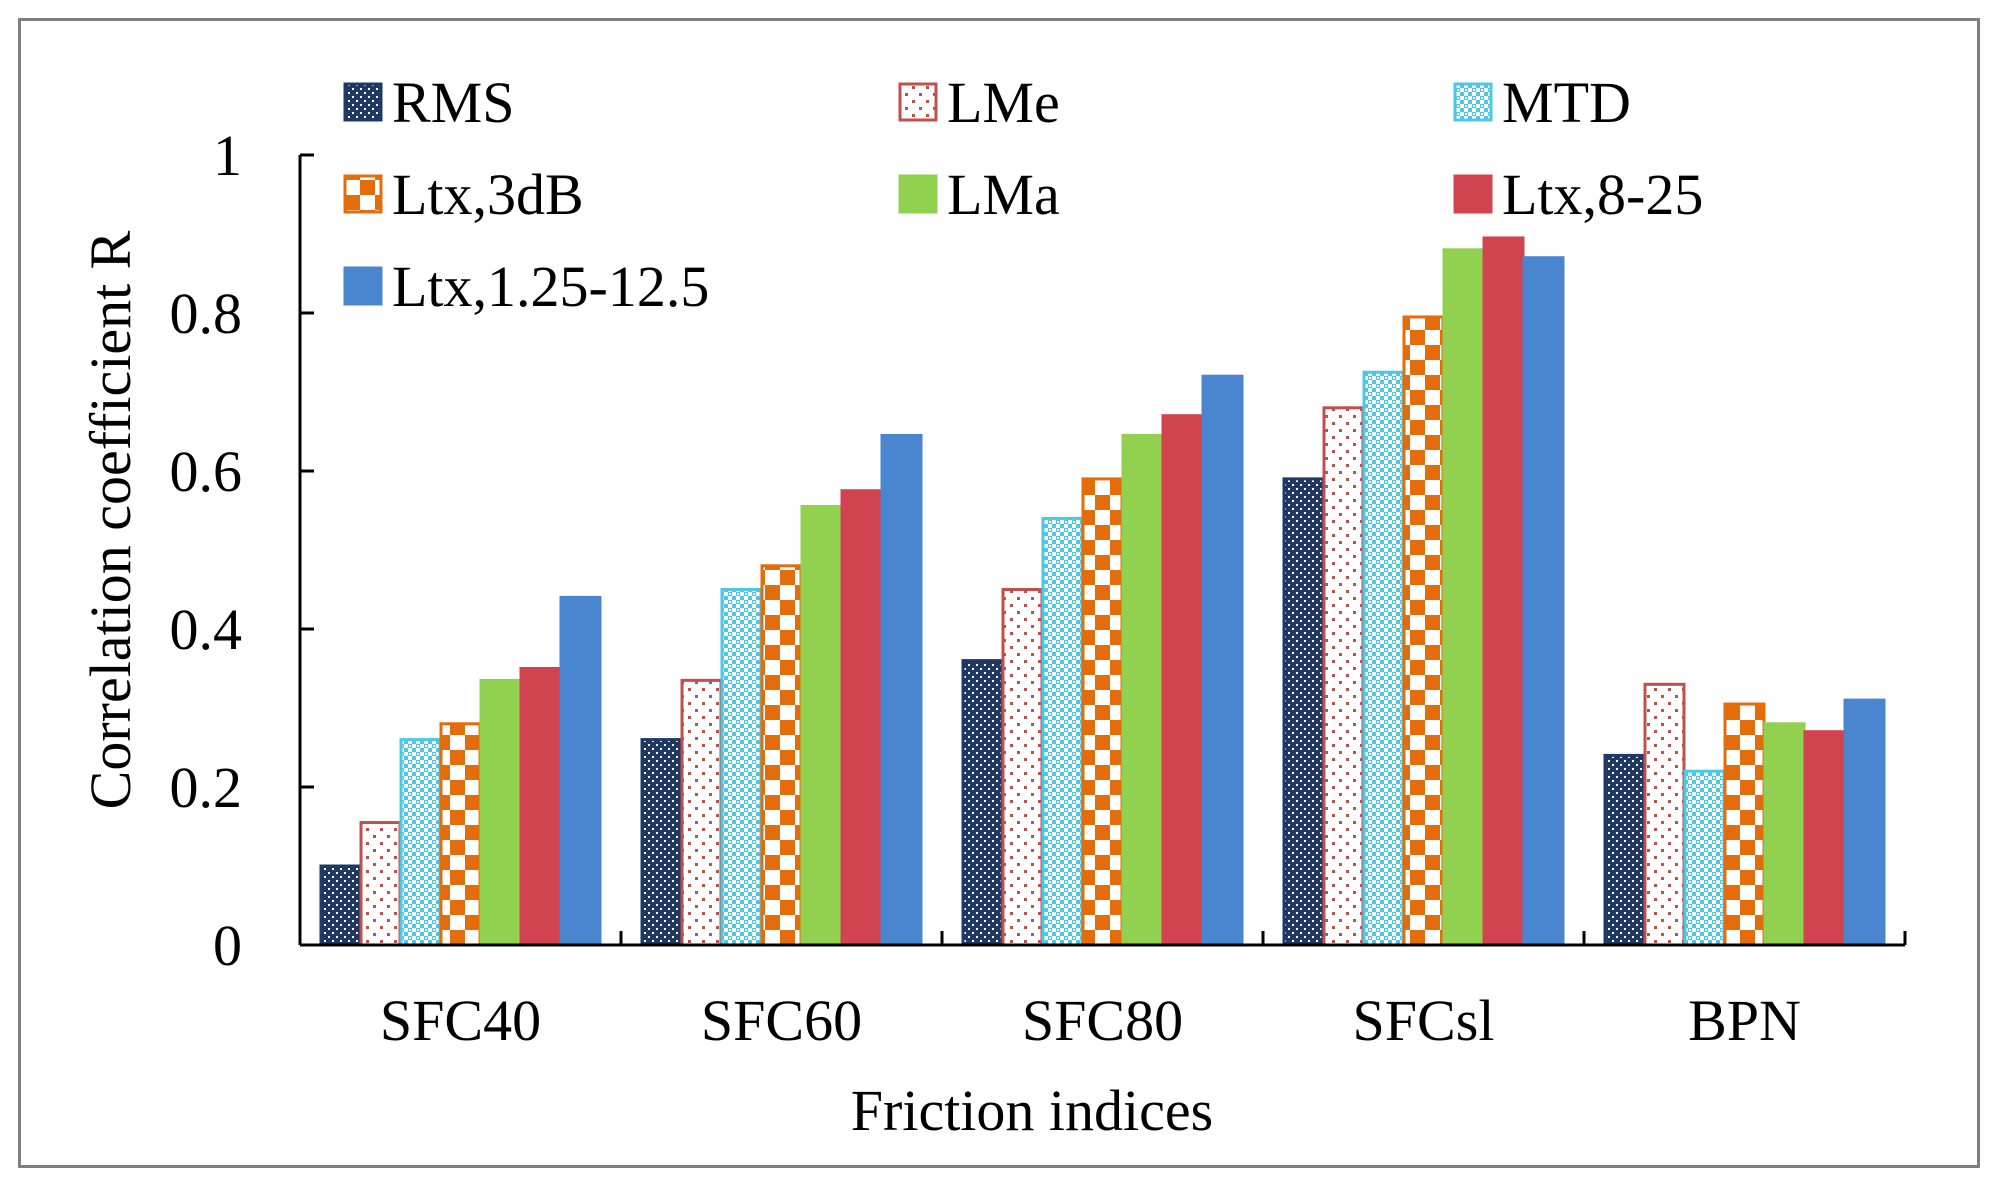  I want to click on legend-layer: RMS LMe MTD Ltx,3dB LMa Ltx,8-25 Ltx,1.25-12.5, so click(1023, 194).